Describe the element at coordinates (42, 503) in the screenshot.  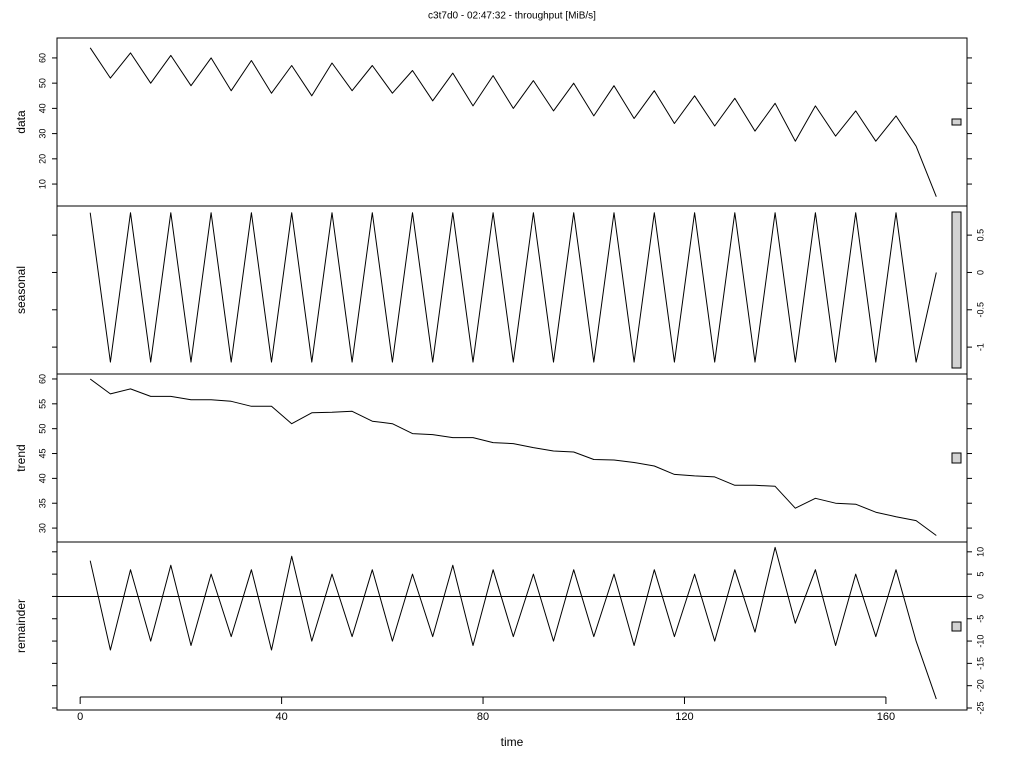
I see `y-tick-label: 35` at that location.